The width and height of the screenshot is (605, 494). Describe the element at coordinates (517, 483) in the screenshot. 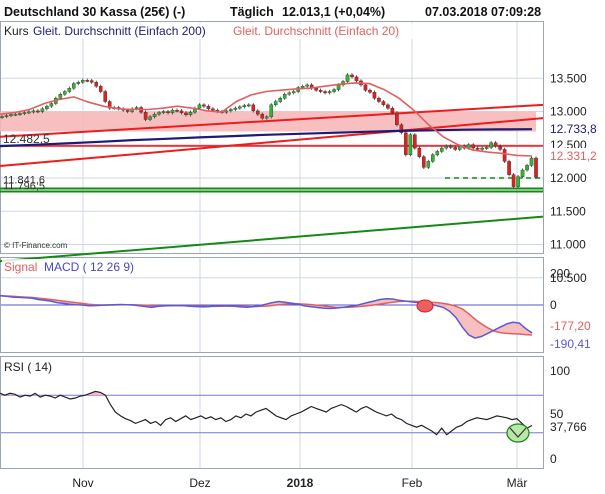

I see `x-tick-label: Mär` at that location.